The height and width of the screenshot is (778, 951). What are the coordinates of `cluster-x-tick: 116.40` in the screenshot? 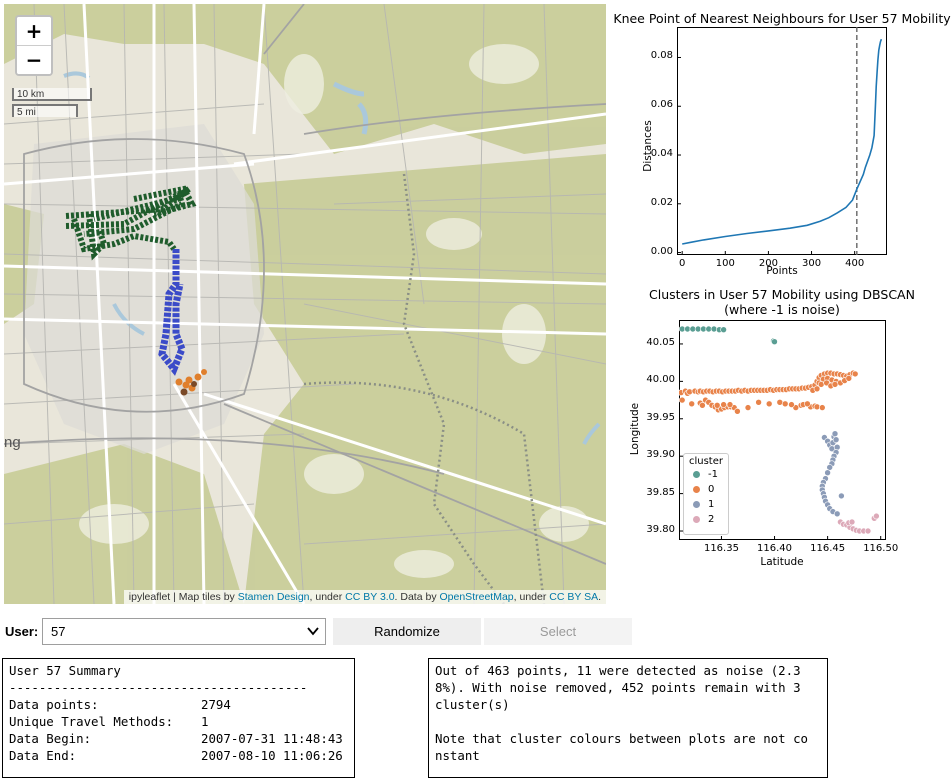 It's located at (775, 548).